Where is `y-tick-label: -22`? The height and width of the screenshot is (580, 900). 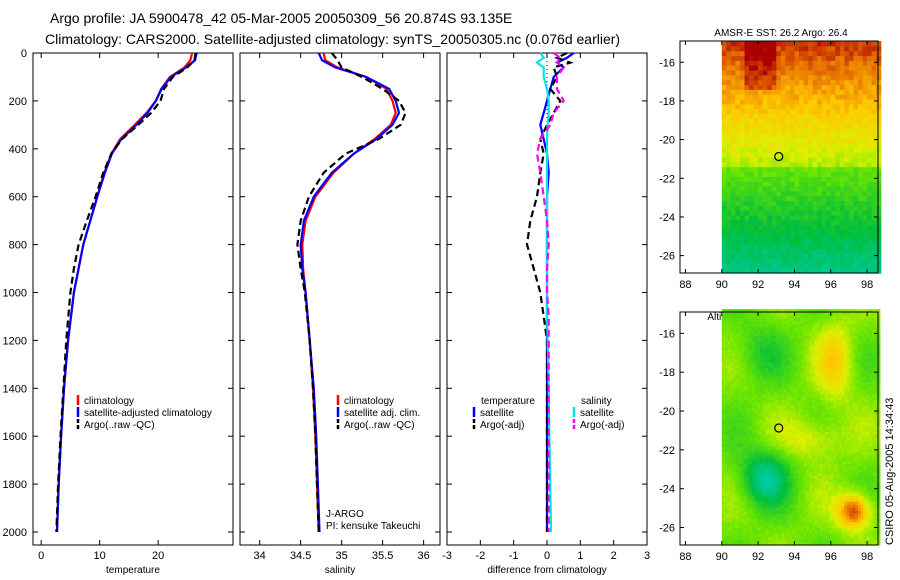 y-tick-label: -22 is located at coordinates (667, 179).